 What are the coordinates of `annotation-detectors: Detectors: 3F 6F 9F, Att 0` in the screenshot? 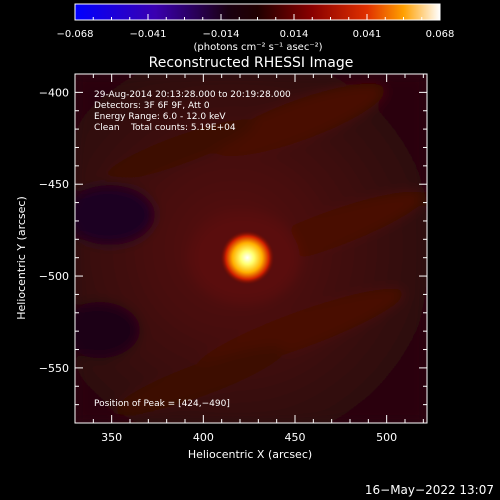 It's located at (152, 106).